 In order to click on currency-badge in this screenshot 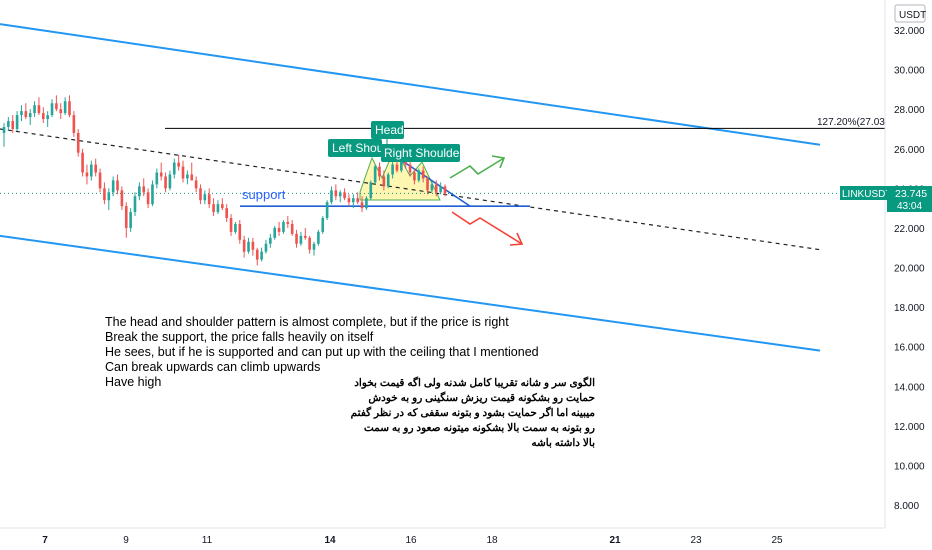, I will do `click(910, 13)`.